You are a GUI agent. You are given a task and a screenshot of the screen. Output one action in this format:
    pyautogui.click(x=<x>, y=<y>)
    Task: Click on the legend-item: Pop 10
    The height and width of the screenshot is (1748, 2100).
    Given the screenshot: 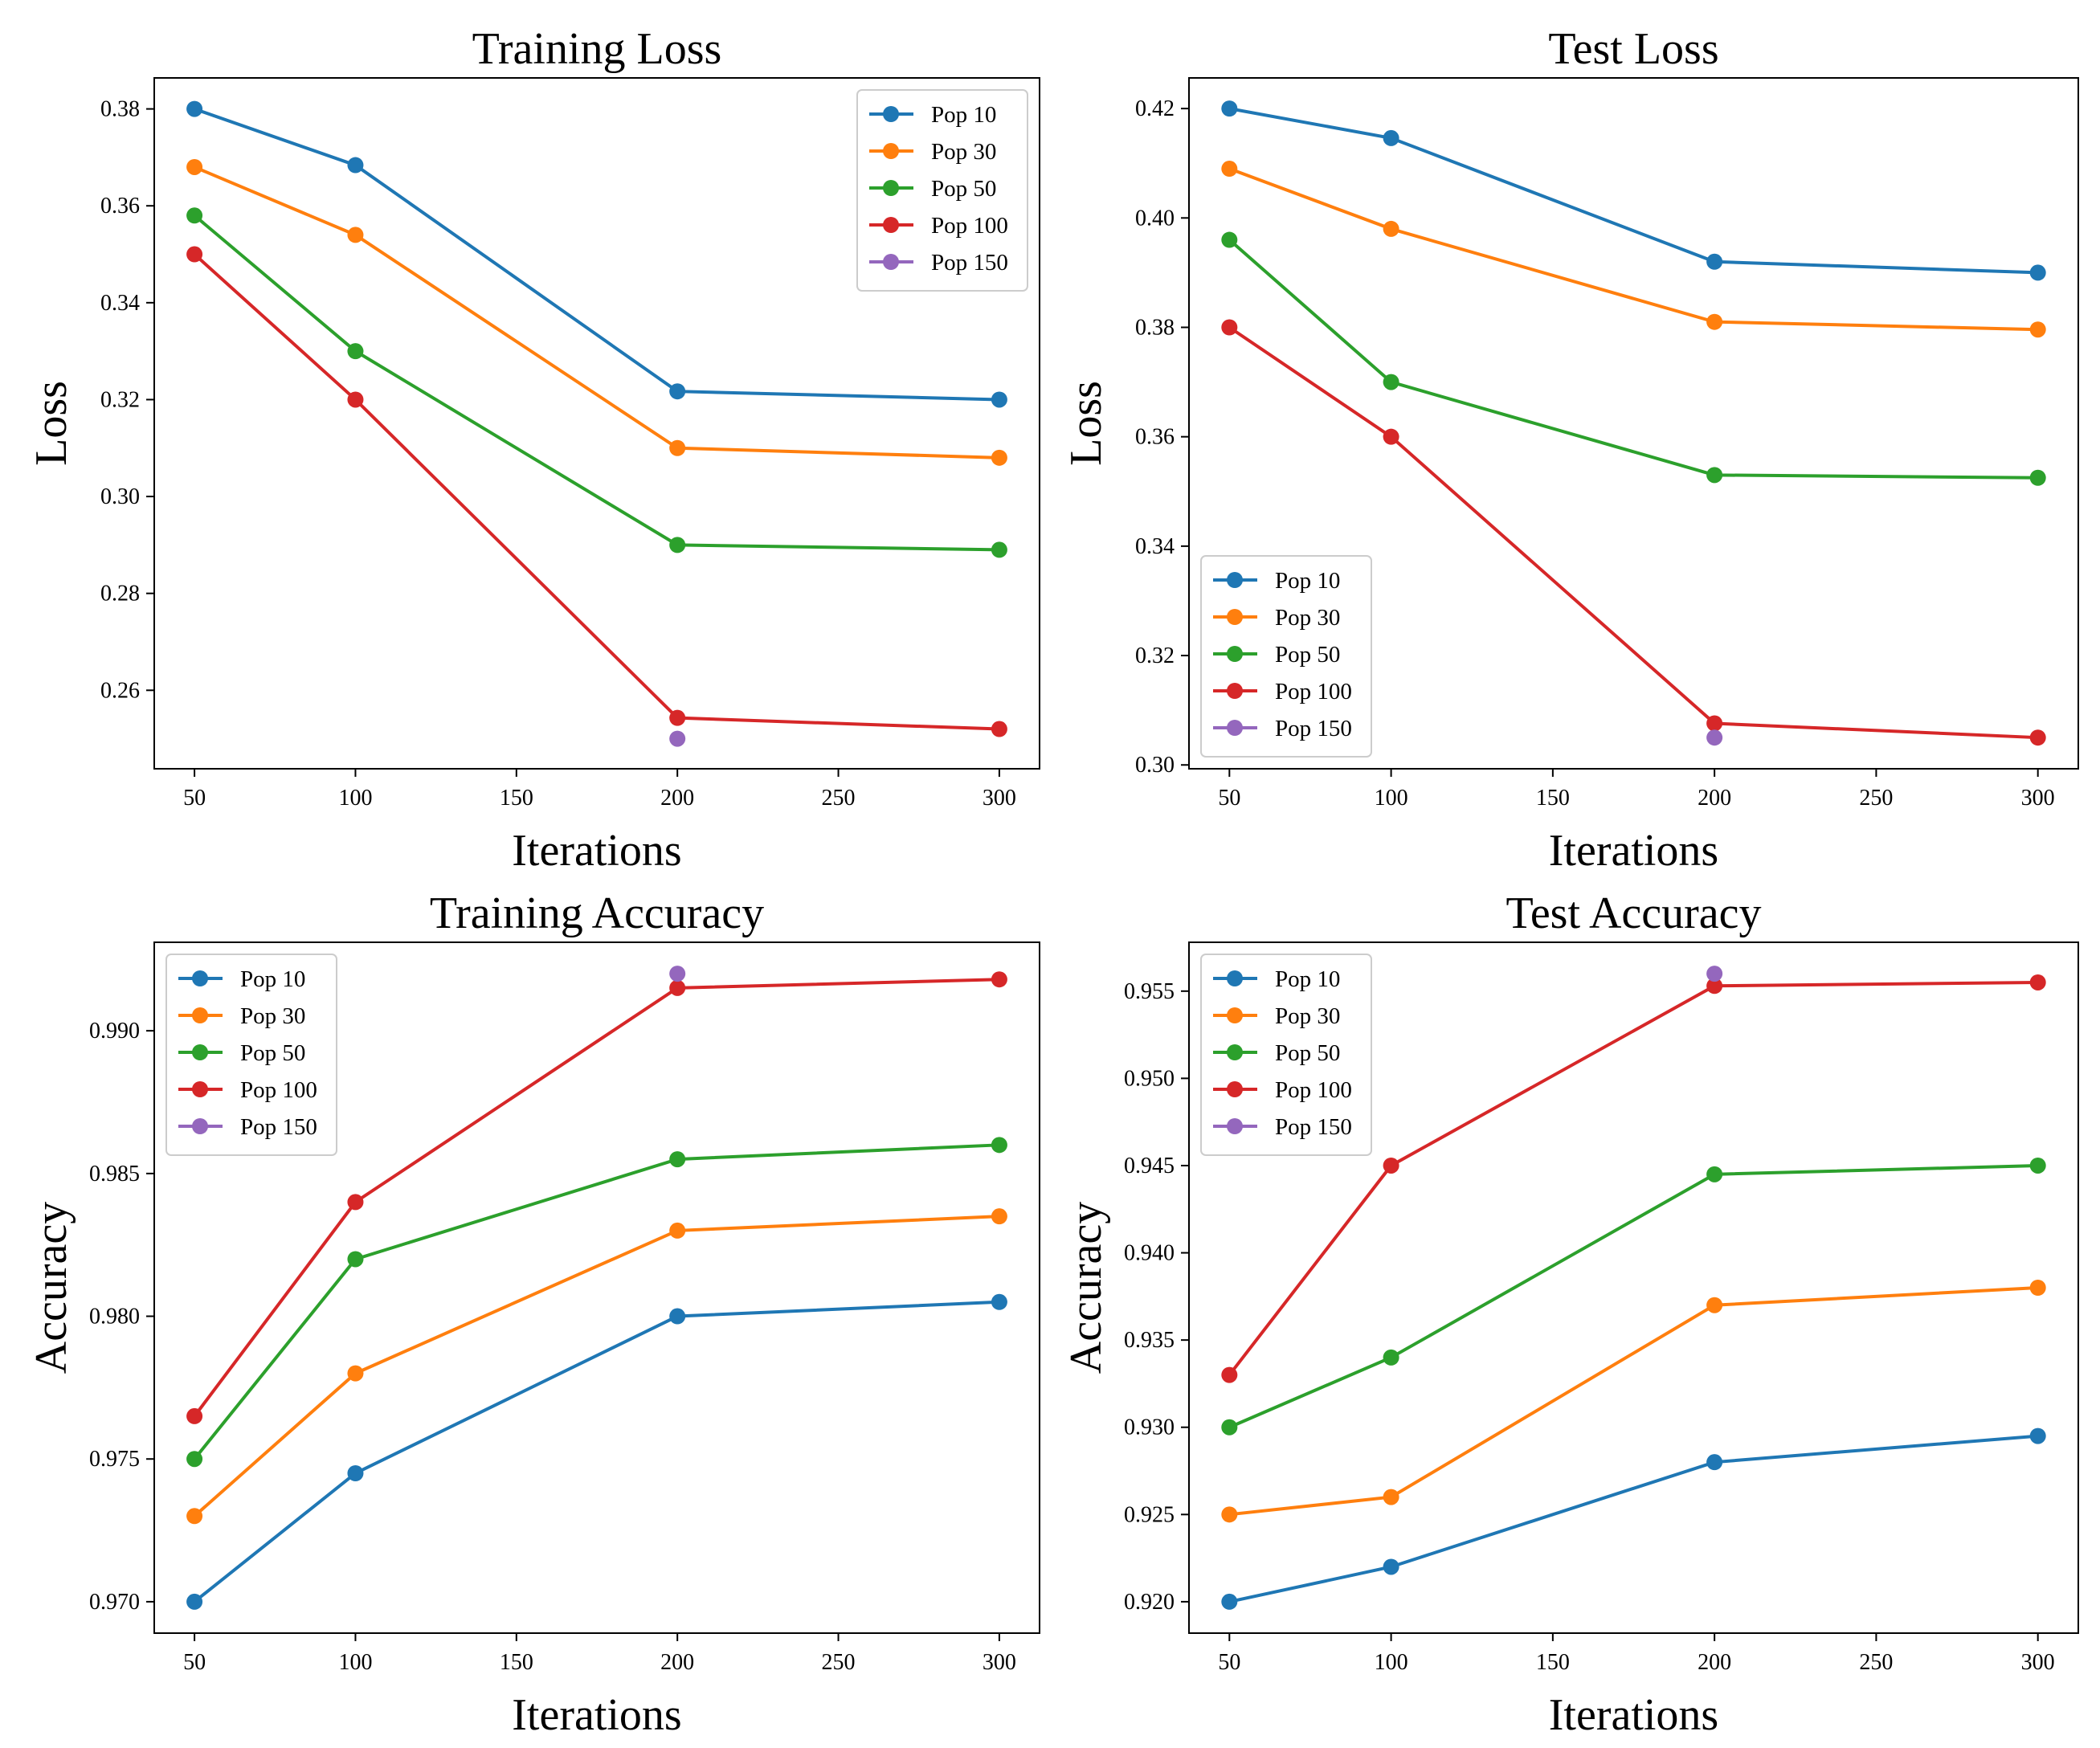 What is the action you would take?
    pyautogui.click(x=241, y=979)
    